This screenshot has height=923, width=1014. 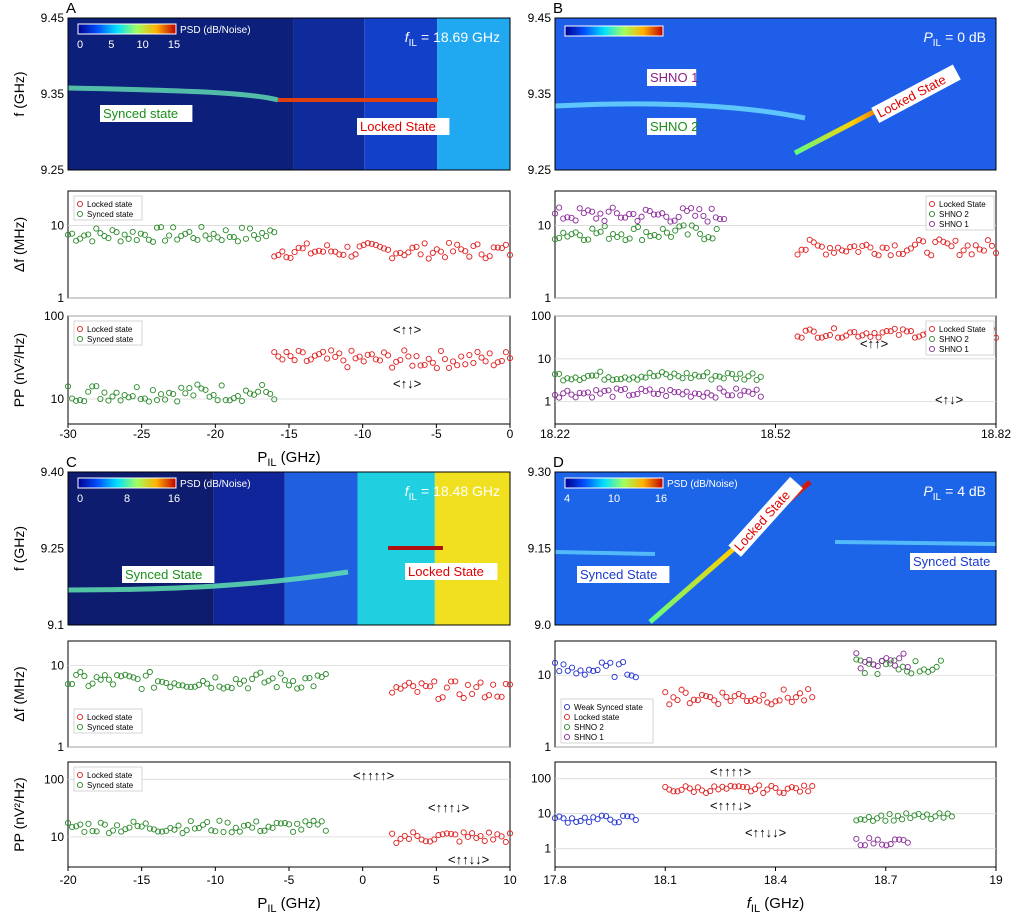 What do you see at coordinates (146, 113) in the screenshot?
I see `state-label: Synced state` at bounding box center [146, 113].